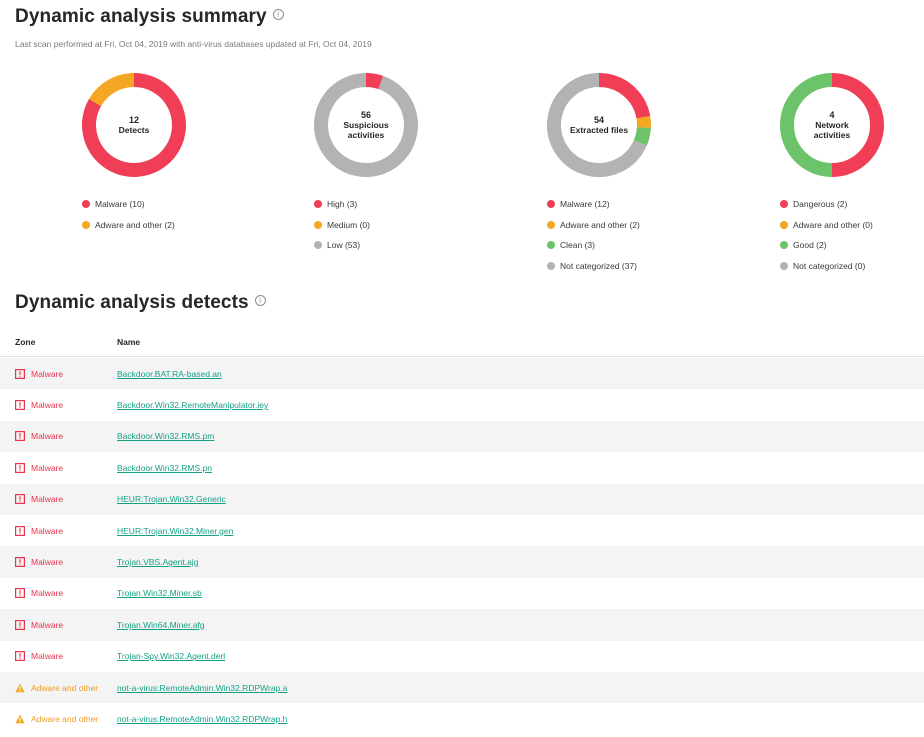  Describe the element at coordinates (169, 373) in the screenshot. I see `detect-name-link: Backdoor.BAT.RA-based.an` at that location.